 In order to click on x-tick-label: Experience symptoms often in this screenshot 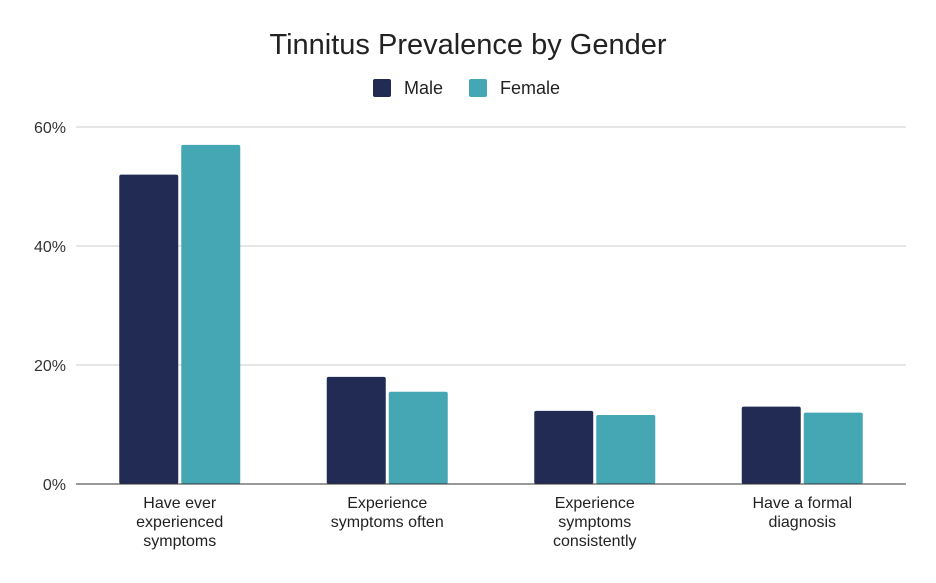, I will do `click(387, 513)`.